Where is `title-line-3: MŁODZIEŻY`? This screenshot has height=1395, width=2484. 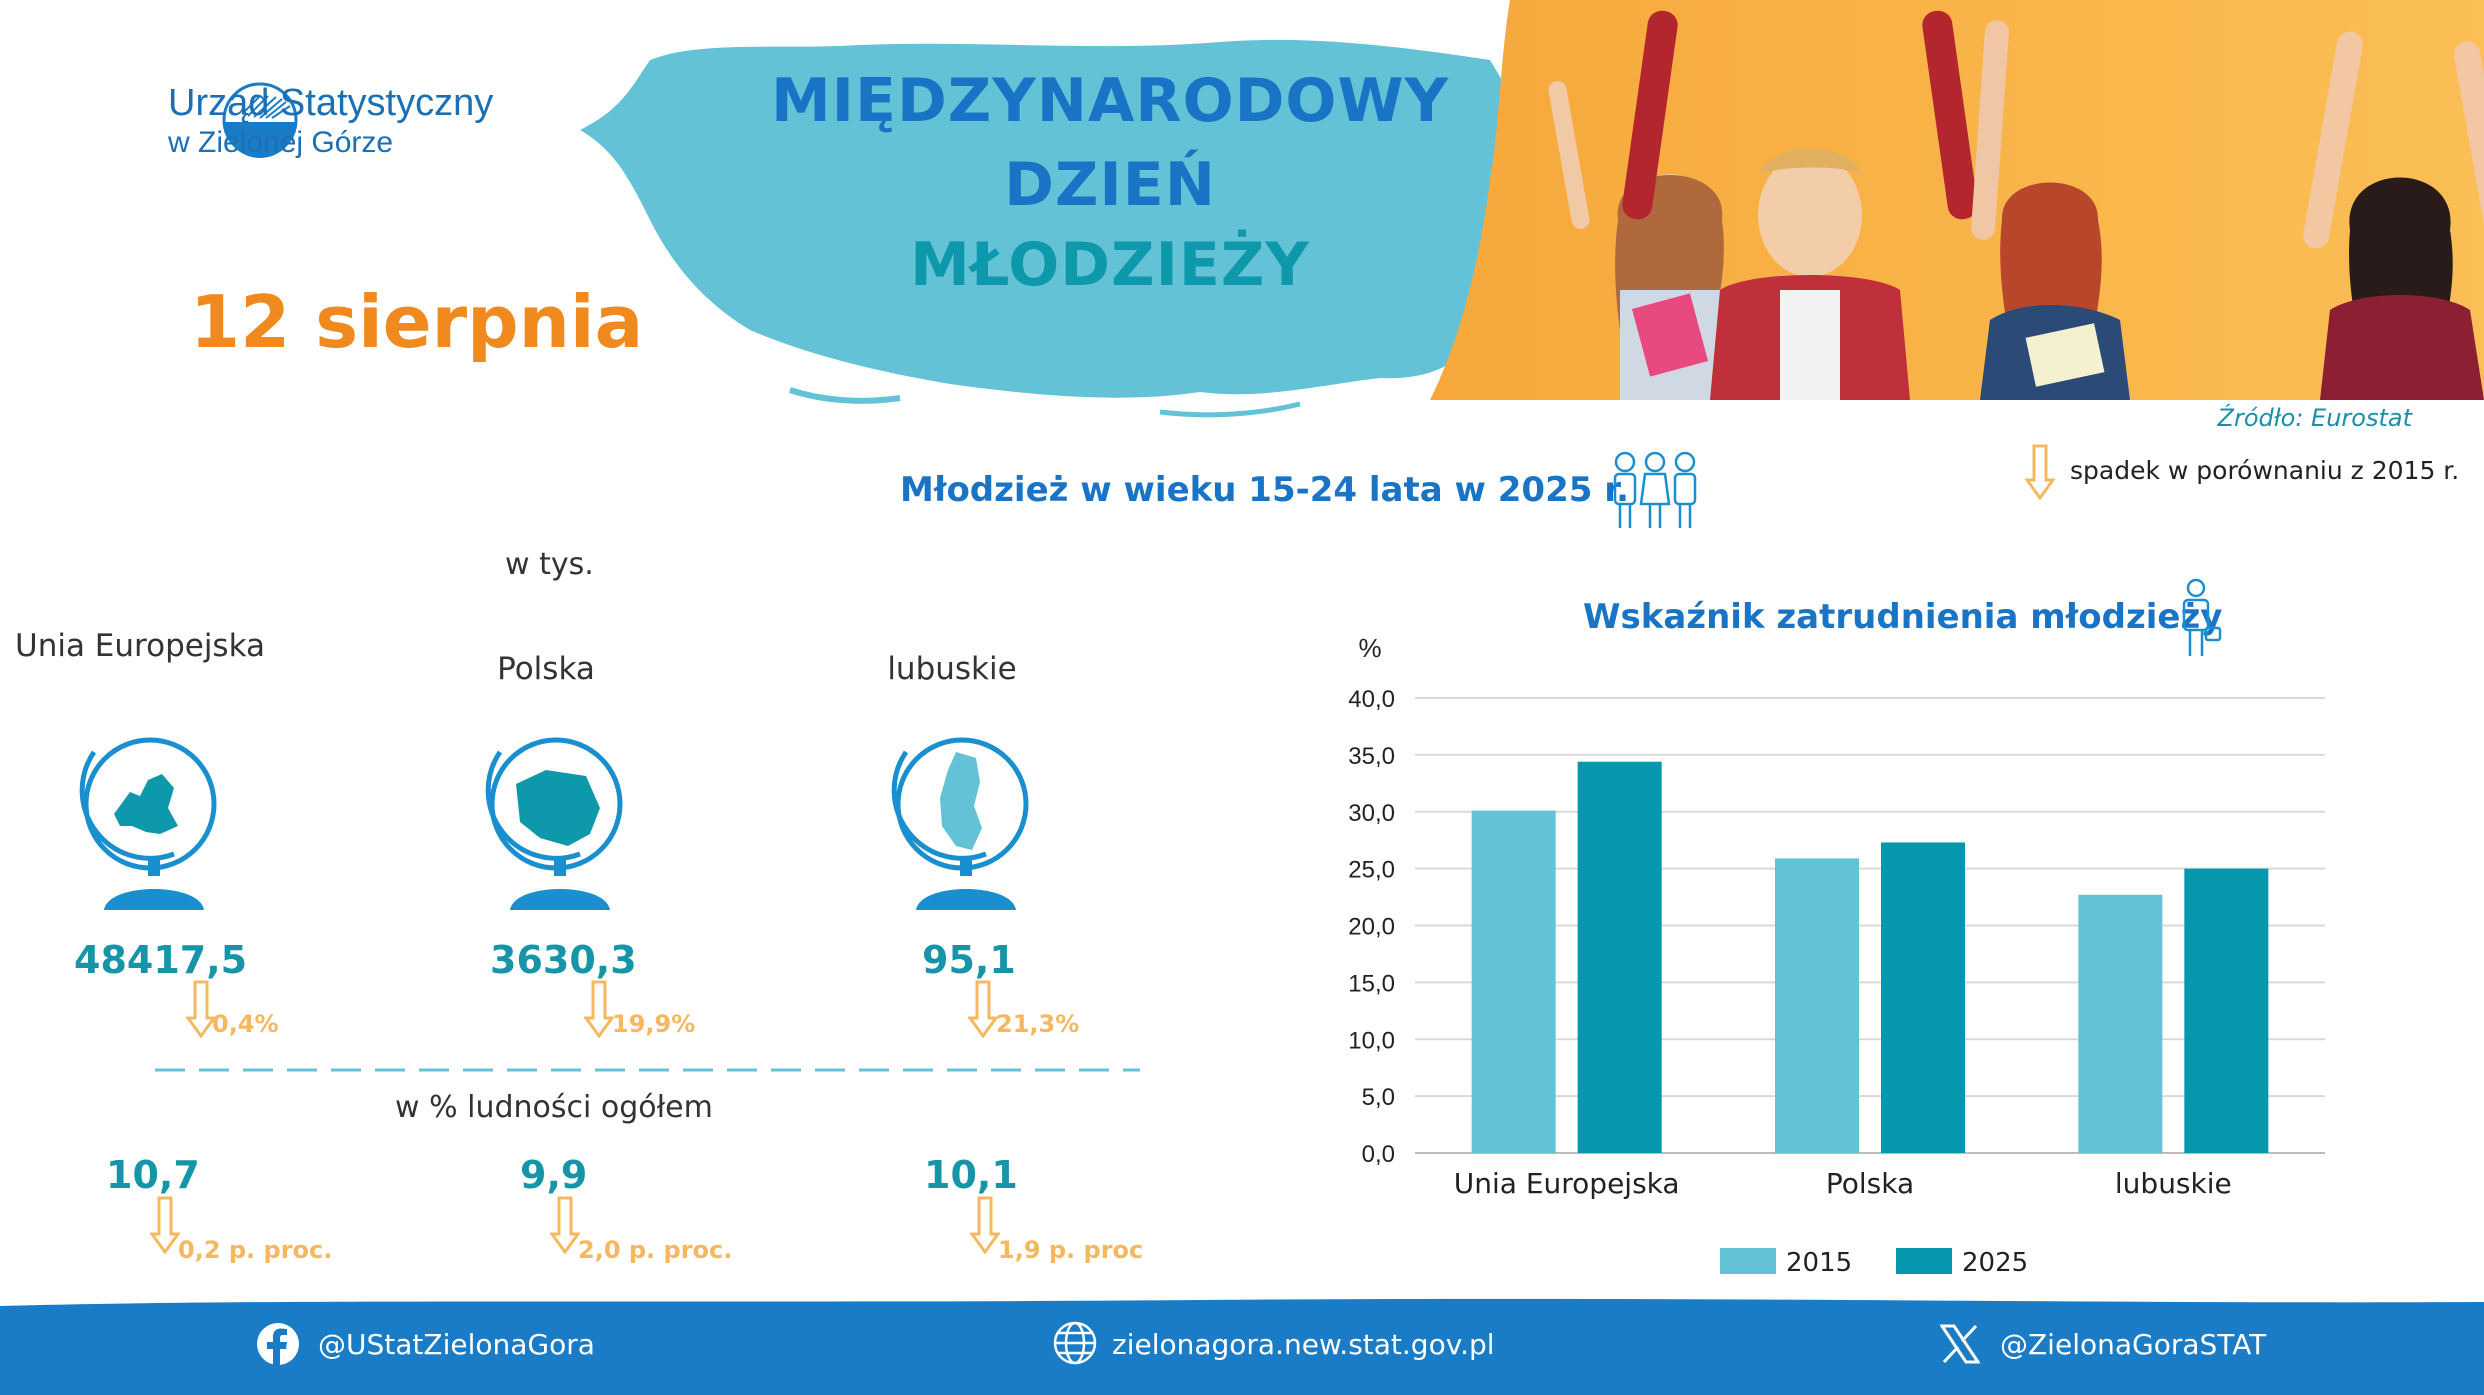
title-line-3: MŁODZIEŻY is located at coordinates (1110, 265).